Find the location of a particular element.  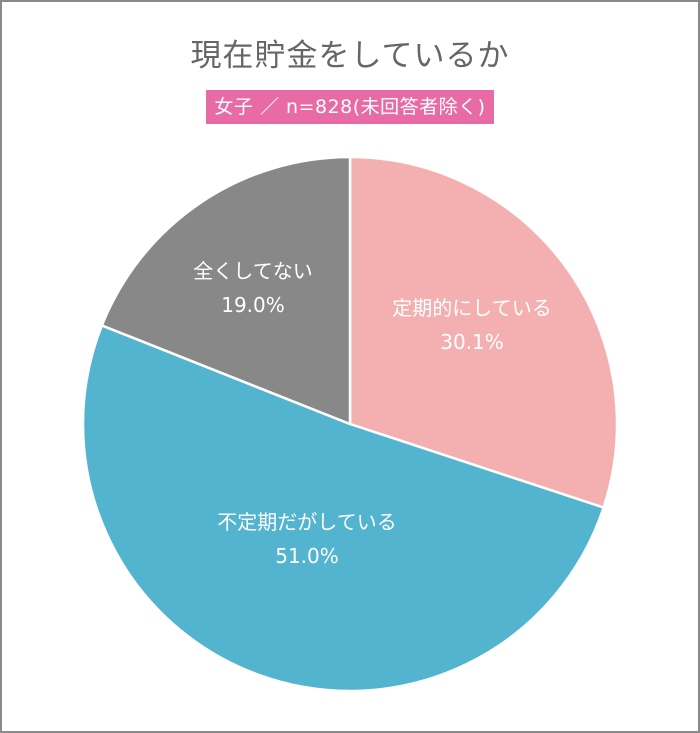

slice-label-regular: 定期的にしている 30.1% is located at coordinates (471, 325).